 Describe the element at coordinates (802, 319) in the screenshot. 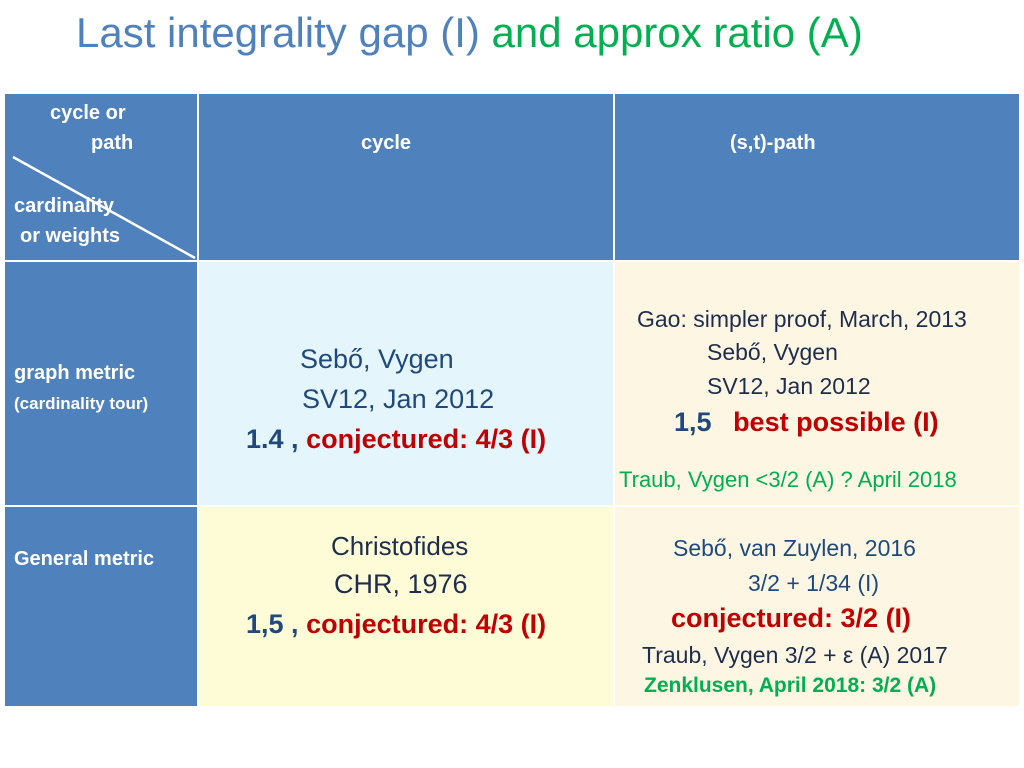

I see `graph-path-gao-proof: Gao: simpler proof, March, 2013` at that location.